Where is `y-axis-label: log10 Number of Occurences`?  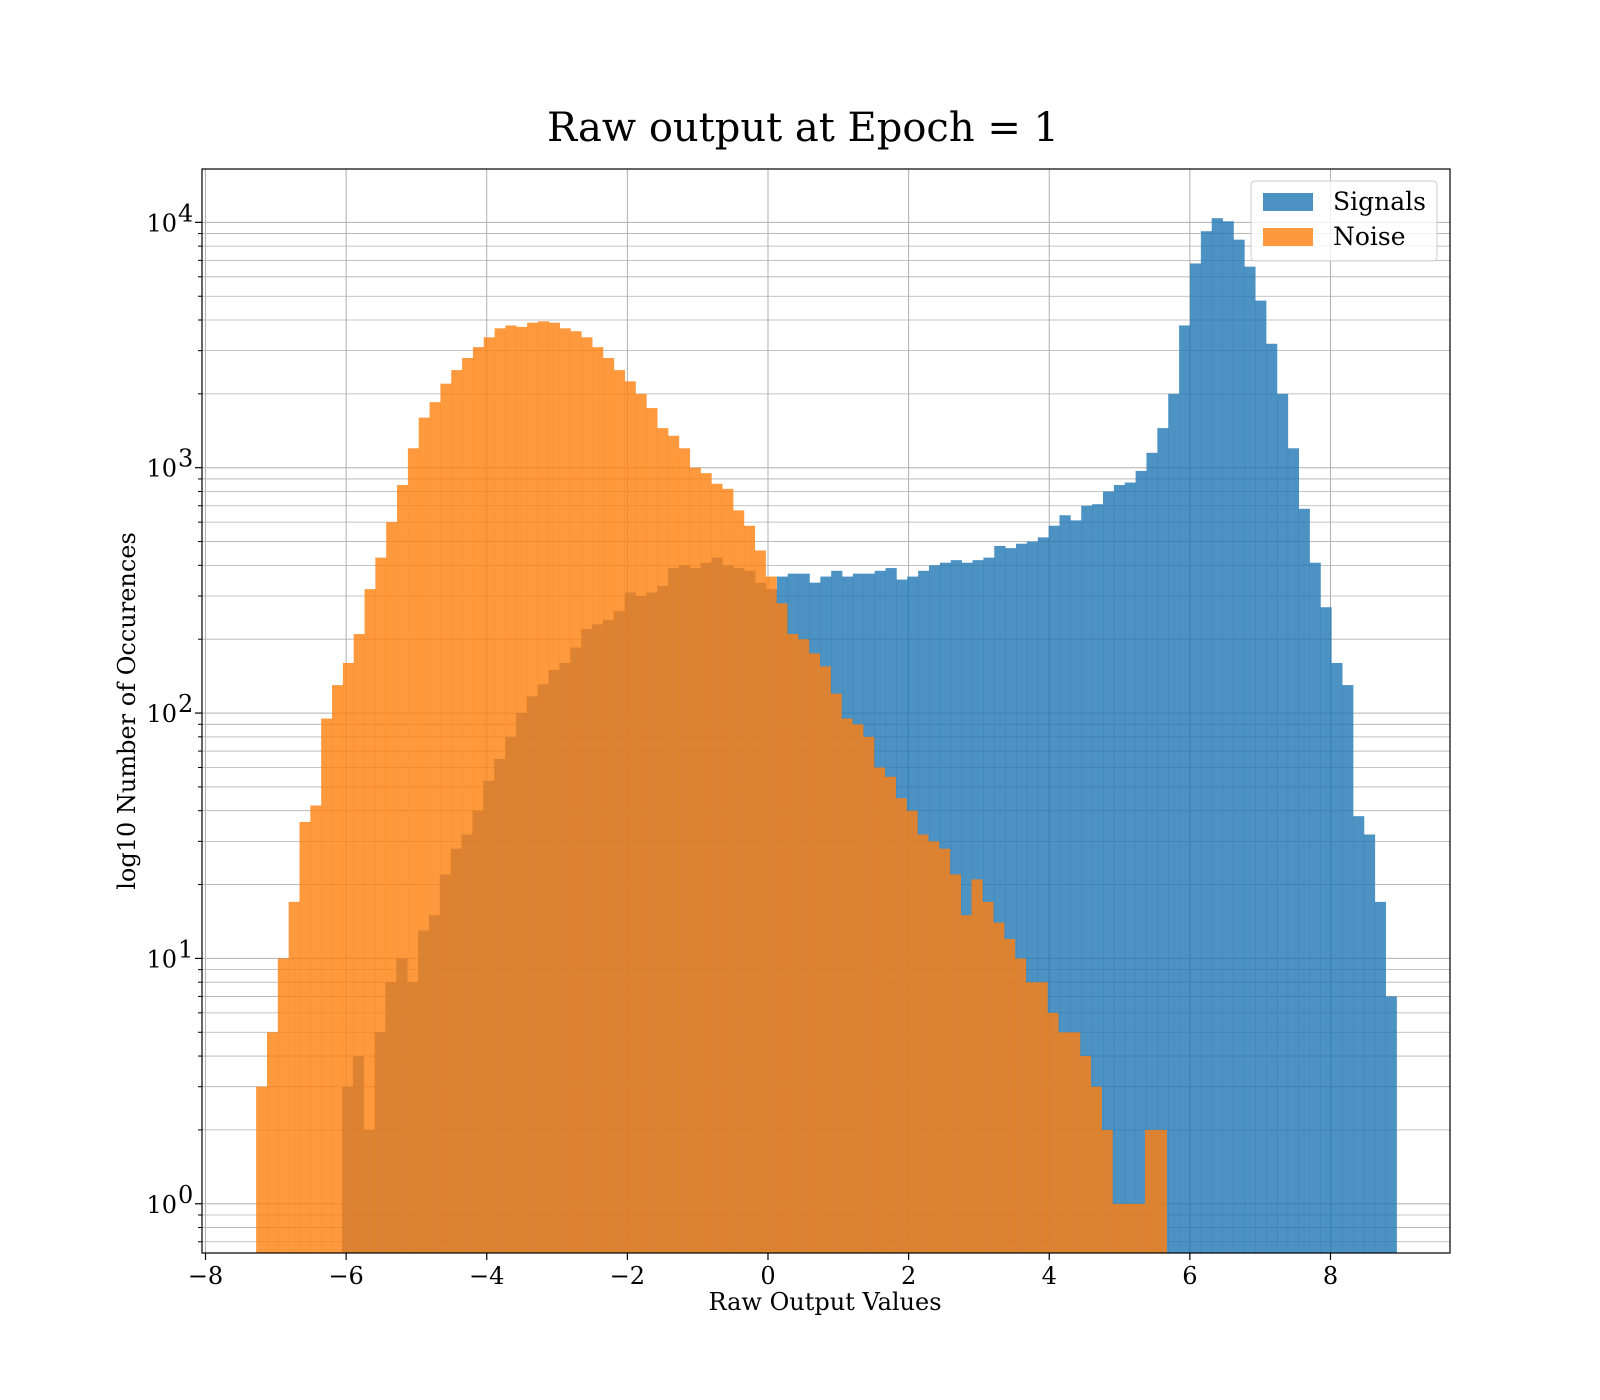
y-axis-label: log10 Number of Occurences is located at coordinates (127, 711).